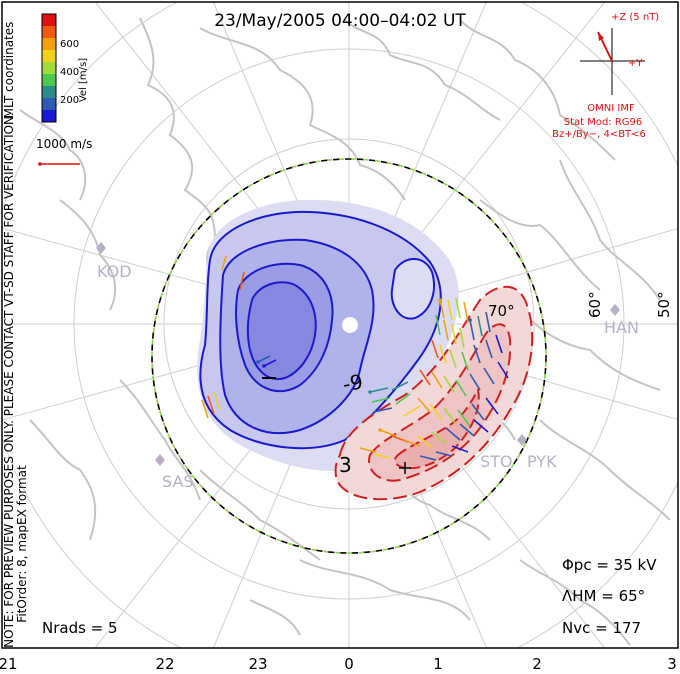 The height and width of the screenshot is (674, 680). I want to click on imf-z-label: +Z (5 nT), so click(635, 17).